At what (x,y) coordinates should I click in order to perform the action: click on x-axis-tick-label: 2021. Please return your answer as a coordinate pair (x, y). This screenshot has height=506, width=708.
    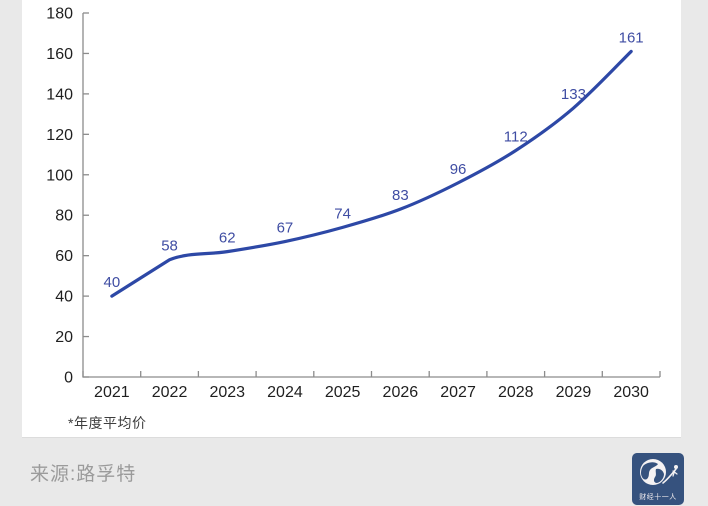
    Looking at the image, I should click on (112, 392).